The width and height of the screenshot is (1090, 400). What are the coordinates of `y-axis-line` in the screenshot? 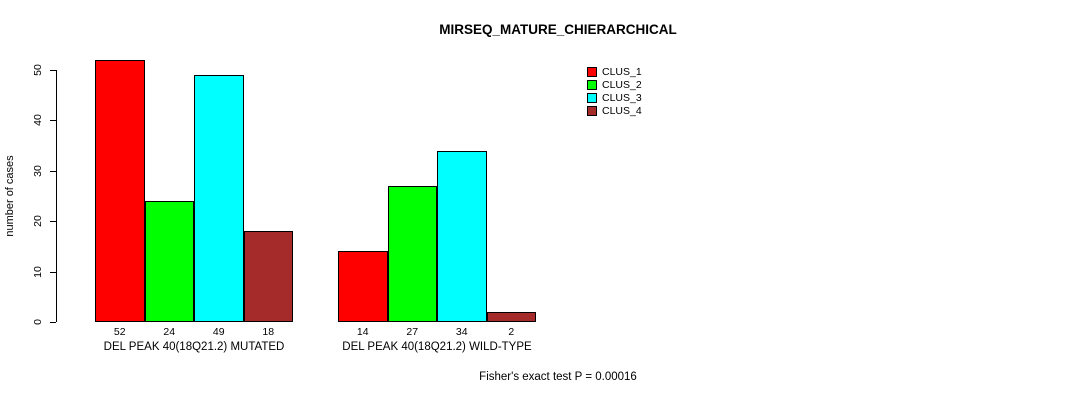 It's located at (56, 196).